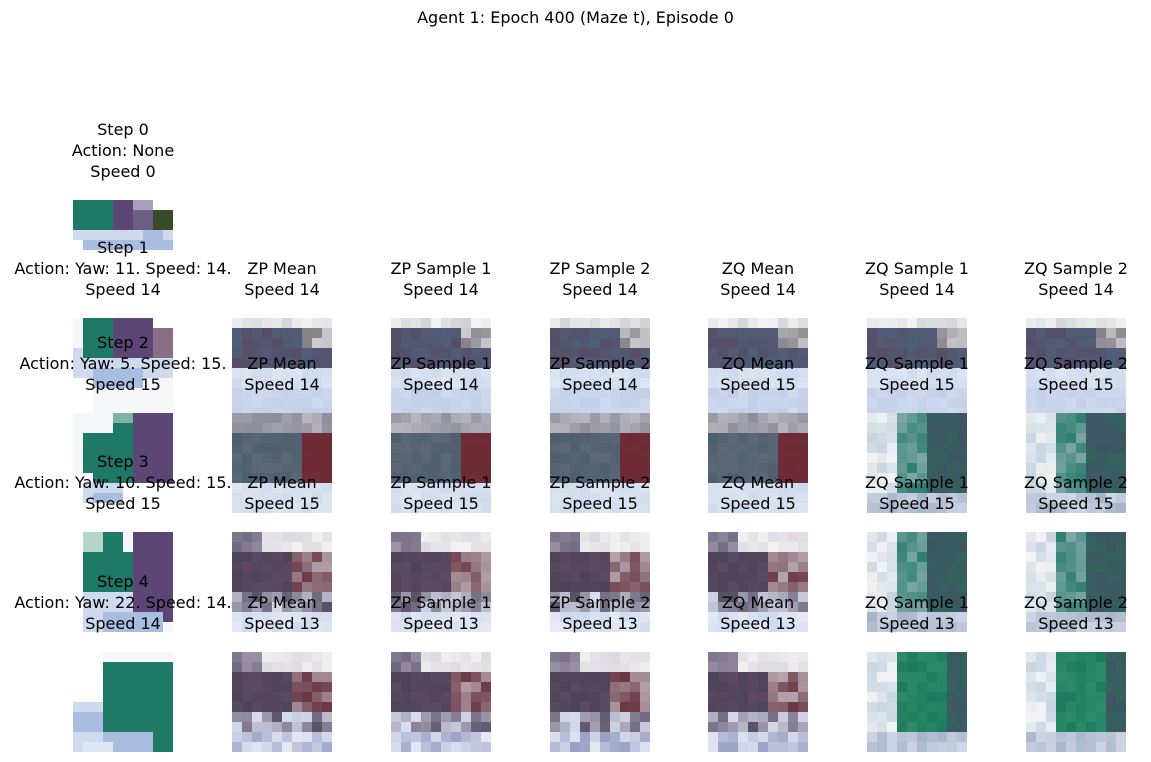  What do you see at coordinates (758, 463) in the screenshot?
I see `panel-step-2-3-pixels` at bounding box center [758, 463].